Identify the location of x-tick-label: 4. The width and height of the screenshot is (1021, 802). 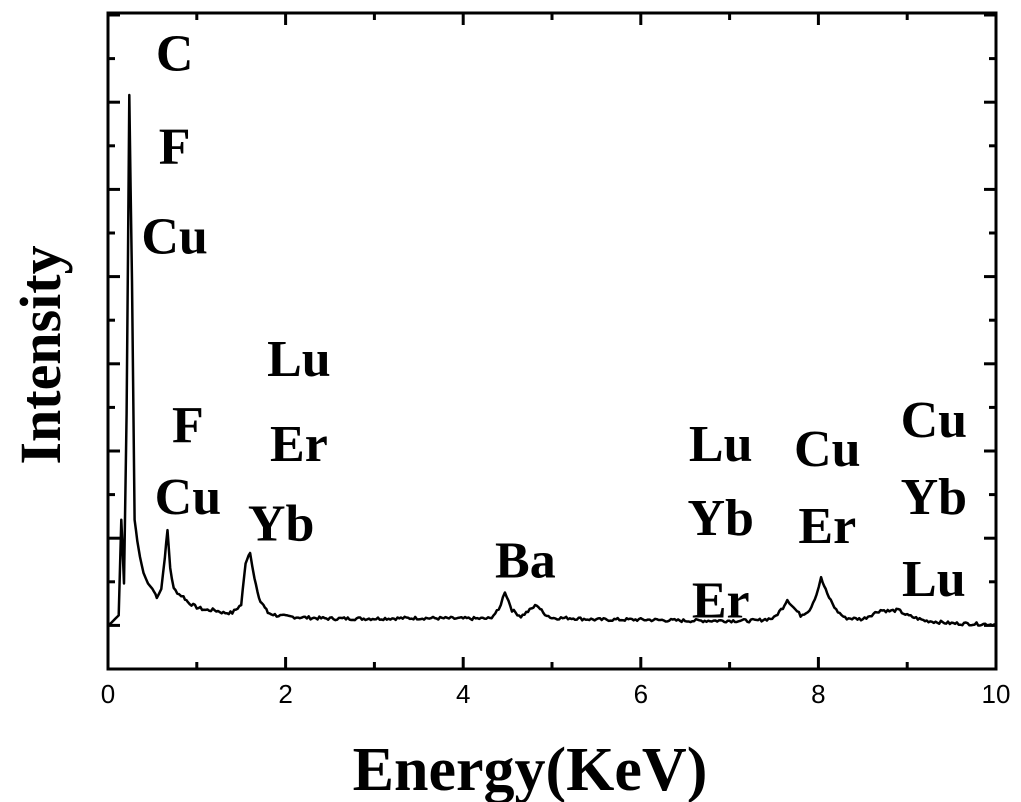
(463, 694).